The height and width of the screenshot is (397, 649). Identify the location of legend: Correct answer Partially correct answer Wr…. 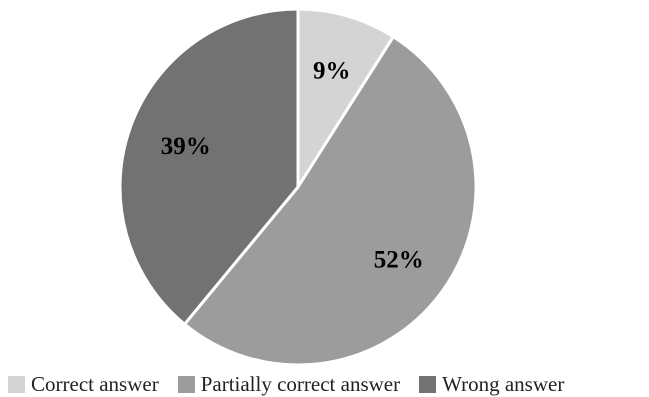
(286, 384).